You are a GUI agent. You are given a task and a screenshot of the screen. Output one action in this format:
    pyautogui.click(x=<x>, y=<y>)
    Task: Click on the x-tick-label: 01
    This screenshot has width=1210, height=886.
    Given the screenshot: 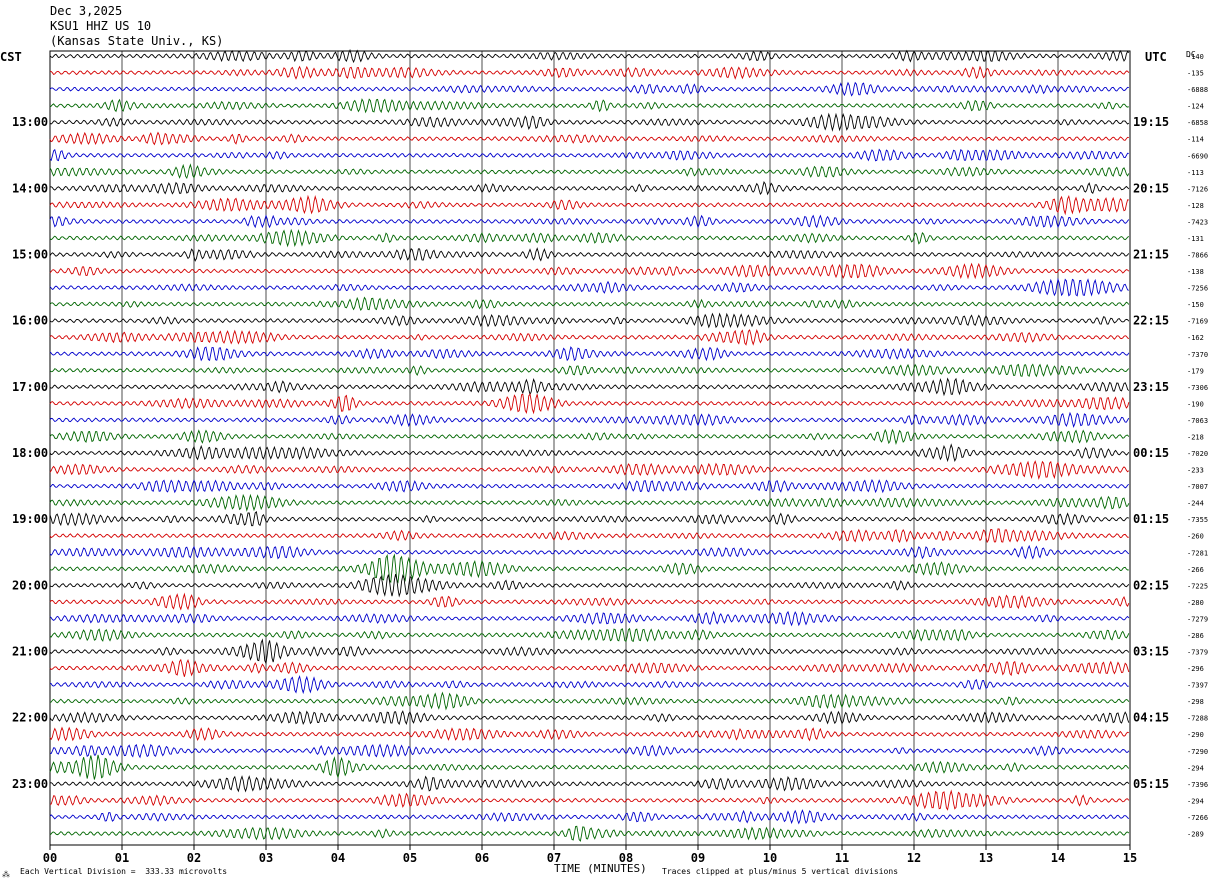 What is the action you would take?
    pyautogui.click(x=122, y=858)
    